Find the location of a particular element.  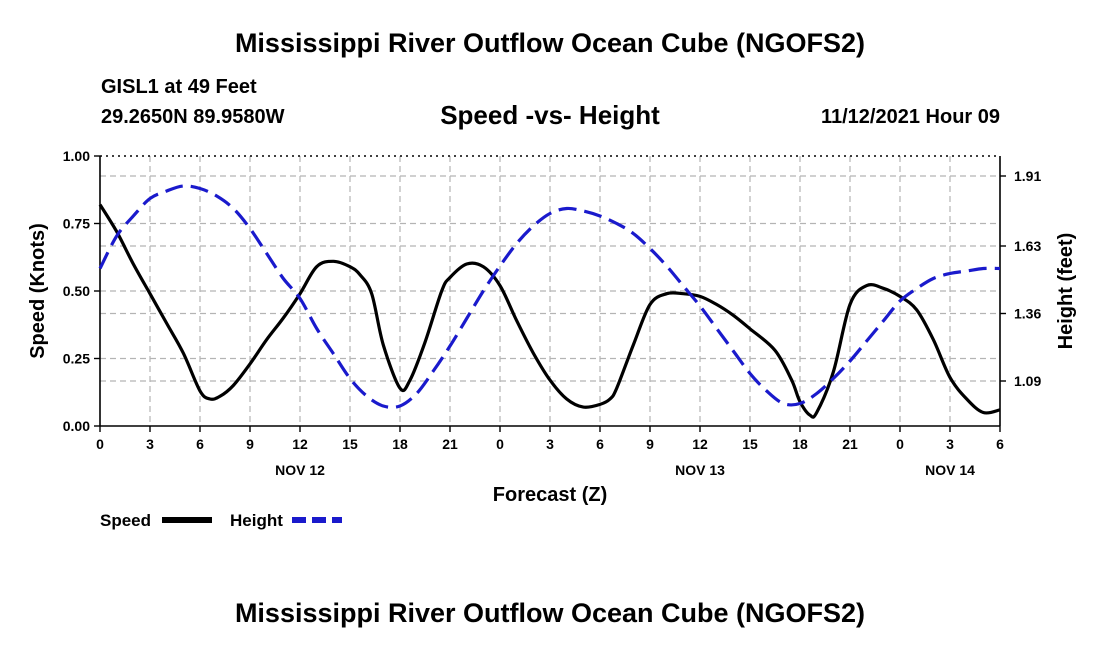

y-left-tick-label: 0.00 is located at coordinates (76, 426).